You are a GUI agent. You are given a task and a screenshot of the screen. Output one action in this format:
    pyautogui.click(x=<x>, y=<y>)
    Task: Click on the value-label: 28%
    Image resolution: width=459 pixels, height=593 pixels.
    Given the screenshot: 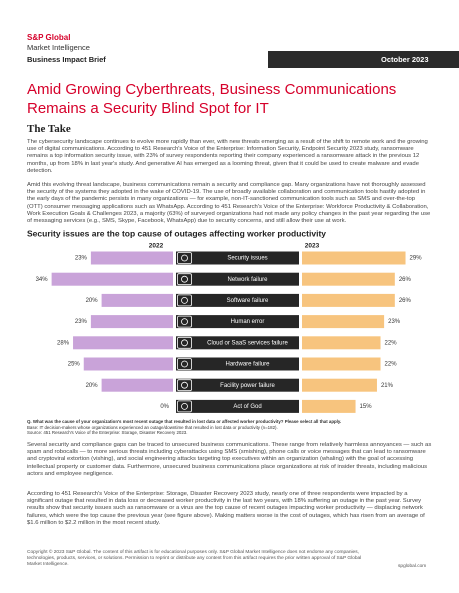 What is the action you would take?
    pyautogui.click(x=63, y=343)
    